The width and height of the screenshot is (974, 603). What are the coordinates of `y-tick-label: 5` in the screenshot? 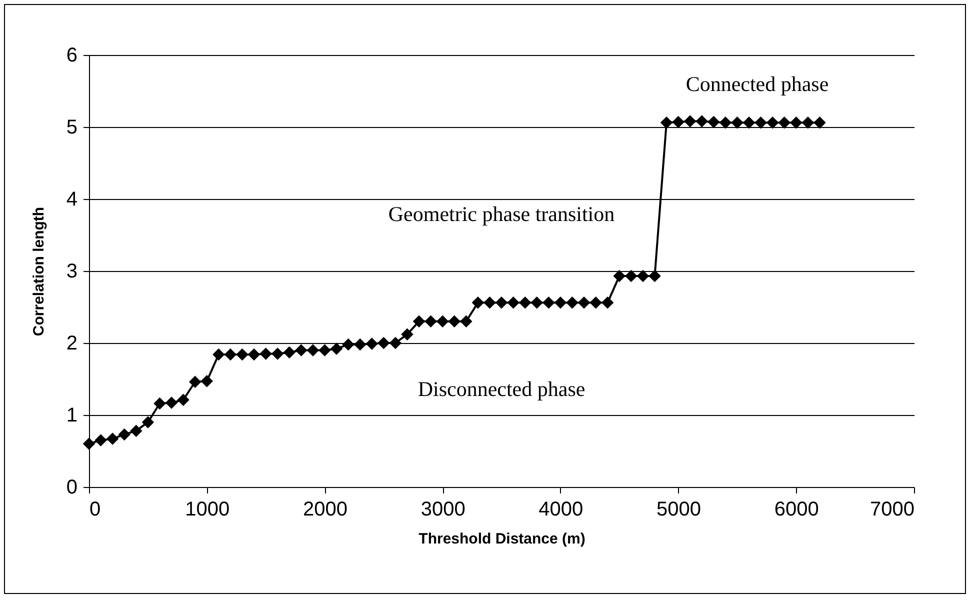 It's located at (72, 127).